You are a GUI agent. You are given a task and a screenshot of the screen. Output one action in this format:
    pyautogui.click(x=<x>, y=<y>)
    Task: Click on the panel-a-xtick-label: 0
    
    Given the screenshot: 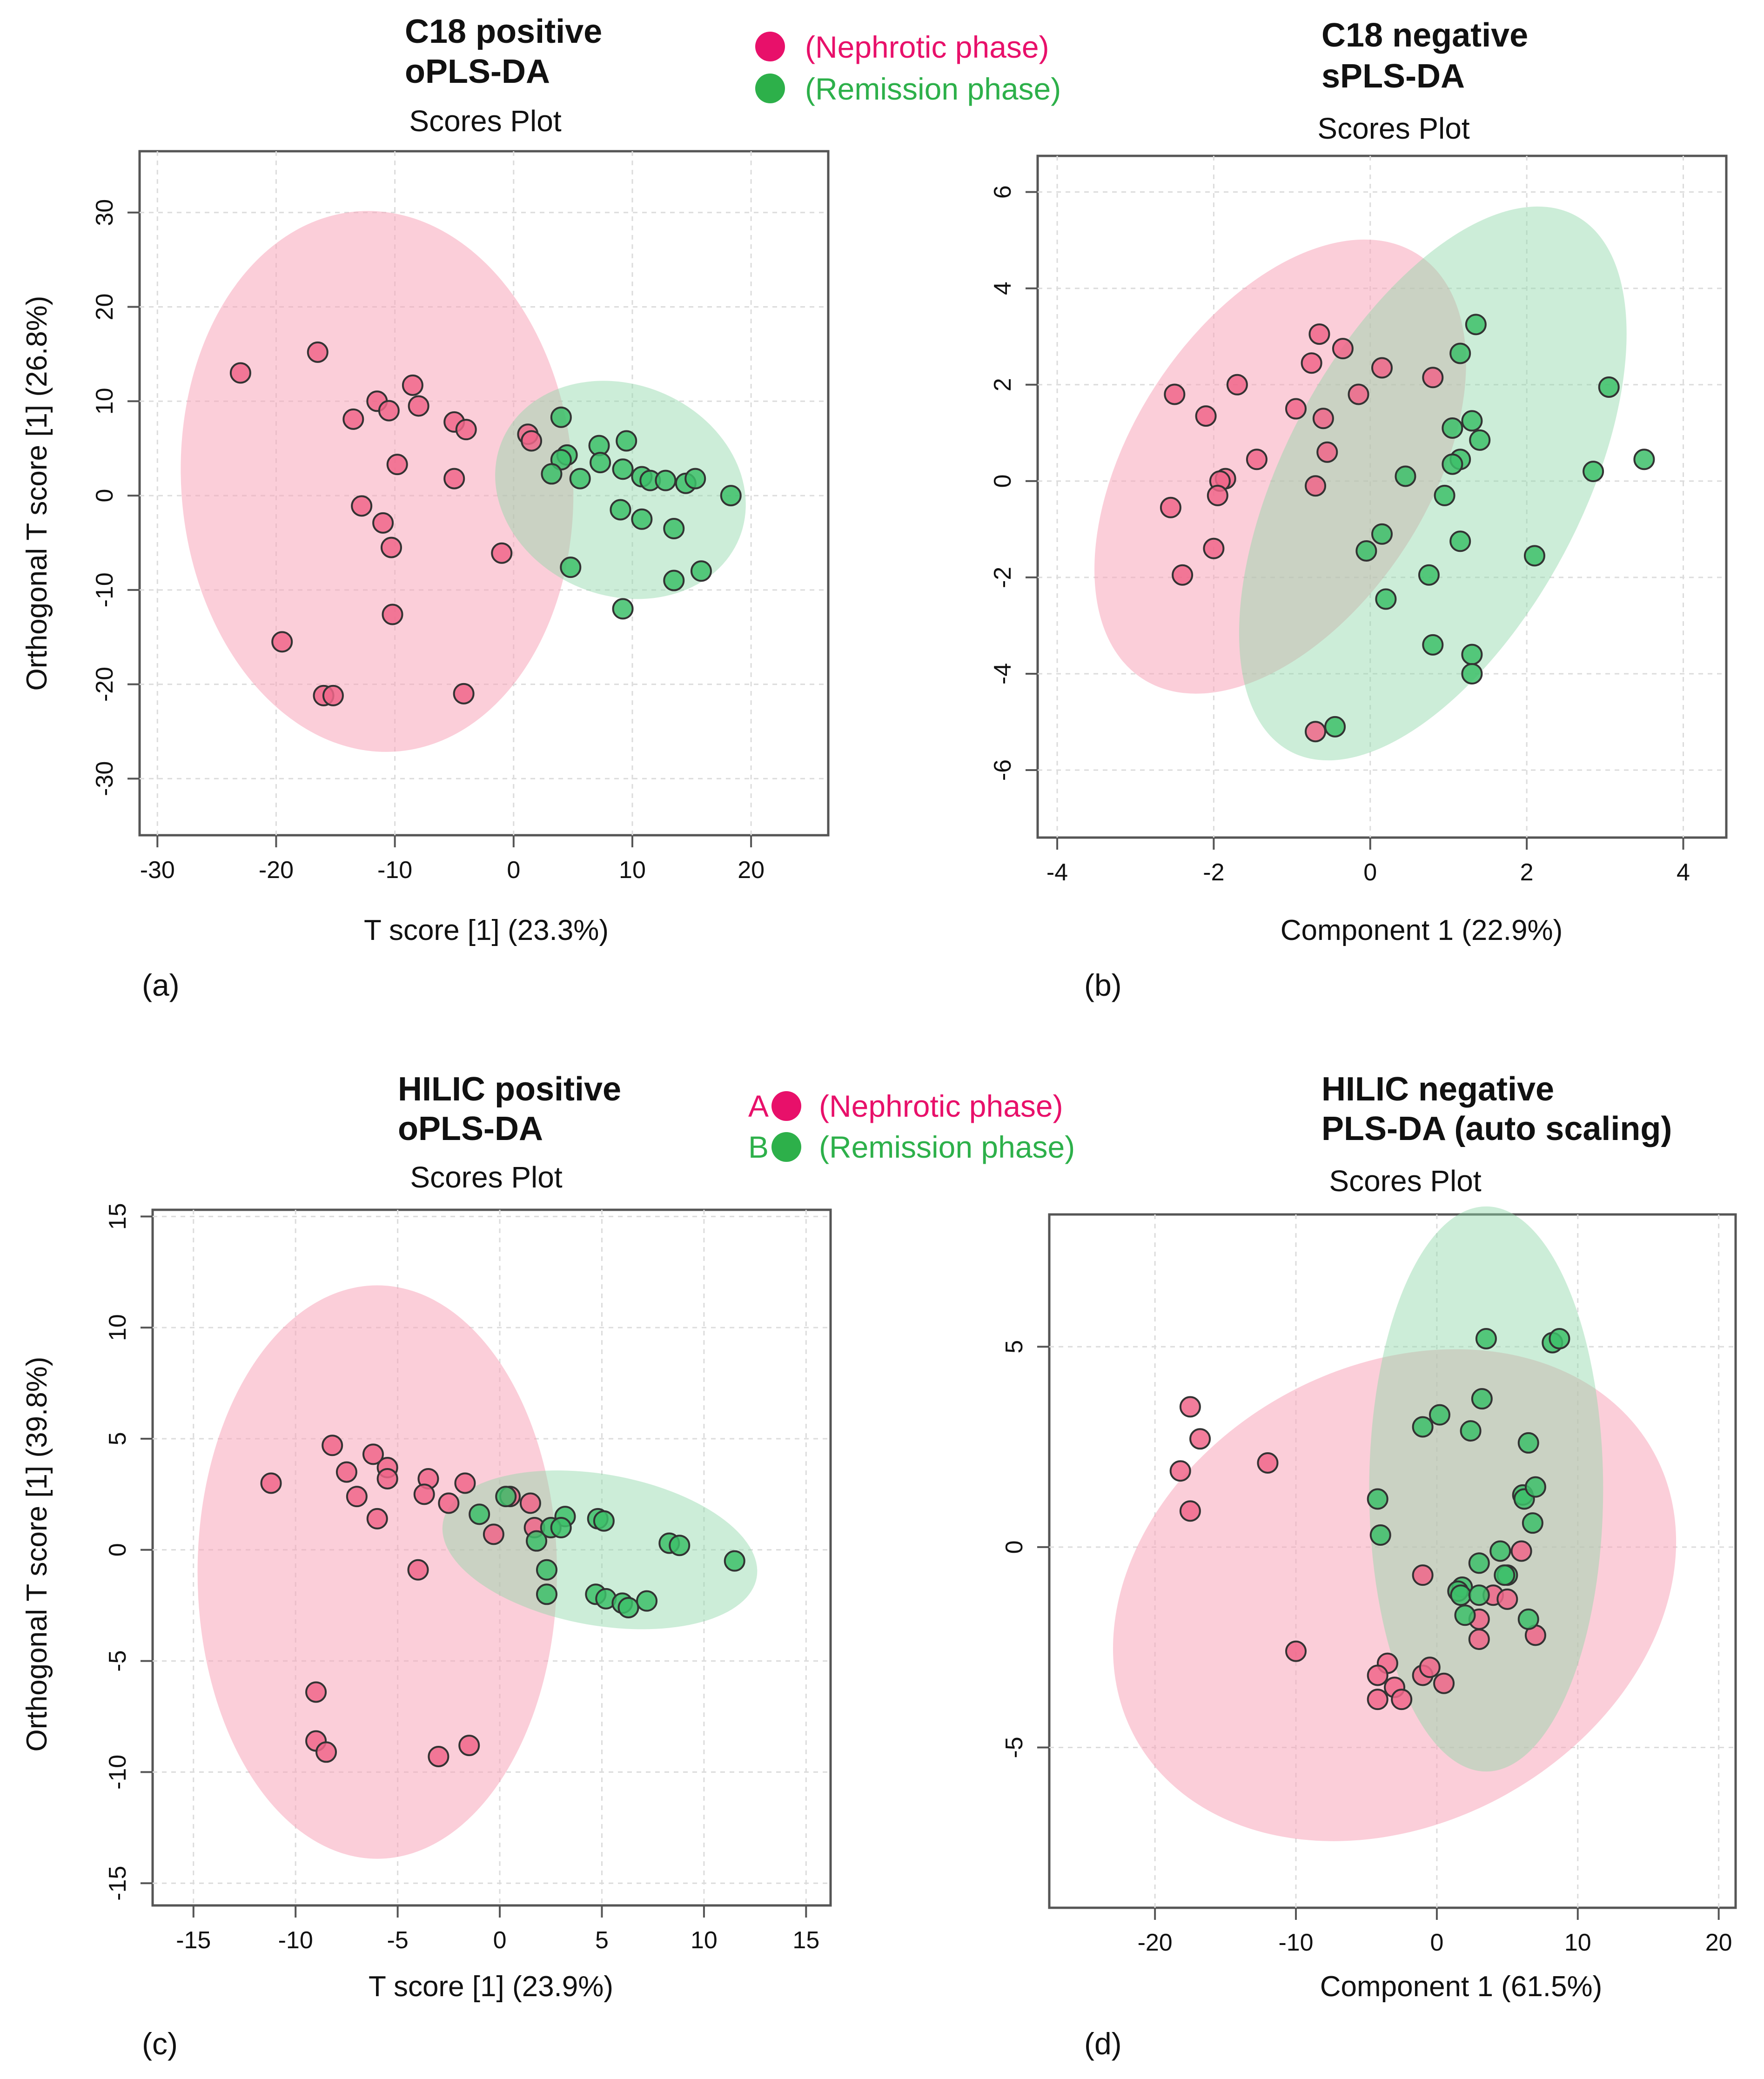 What is the action you would take?
    pyautogui.click(x=513, y=870)
    